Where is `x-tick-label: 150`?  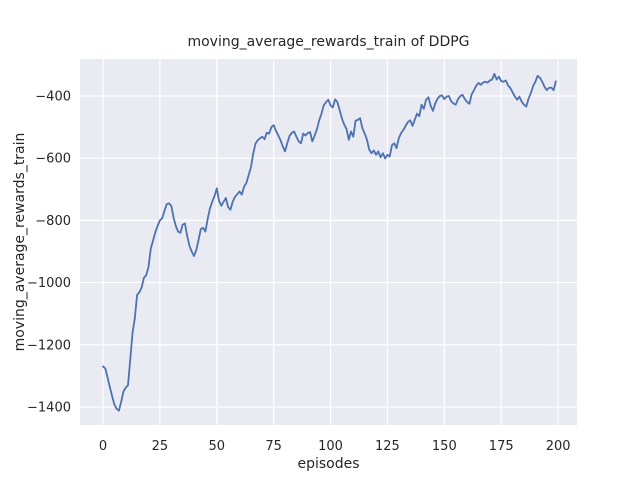
x-tick-label: 150 is located at coordinates (444, 446).